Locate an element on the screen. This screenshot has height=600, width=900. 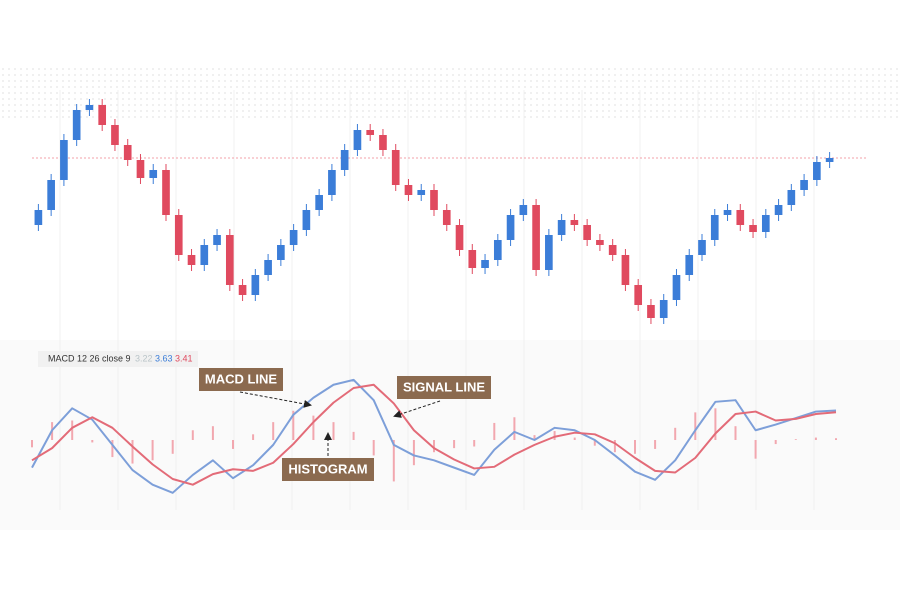
background-pattern is located at coordinates (450, 92).